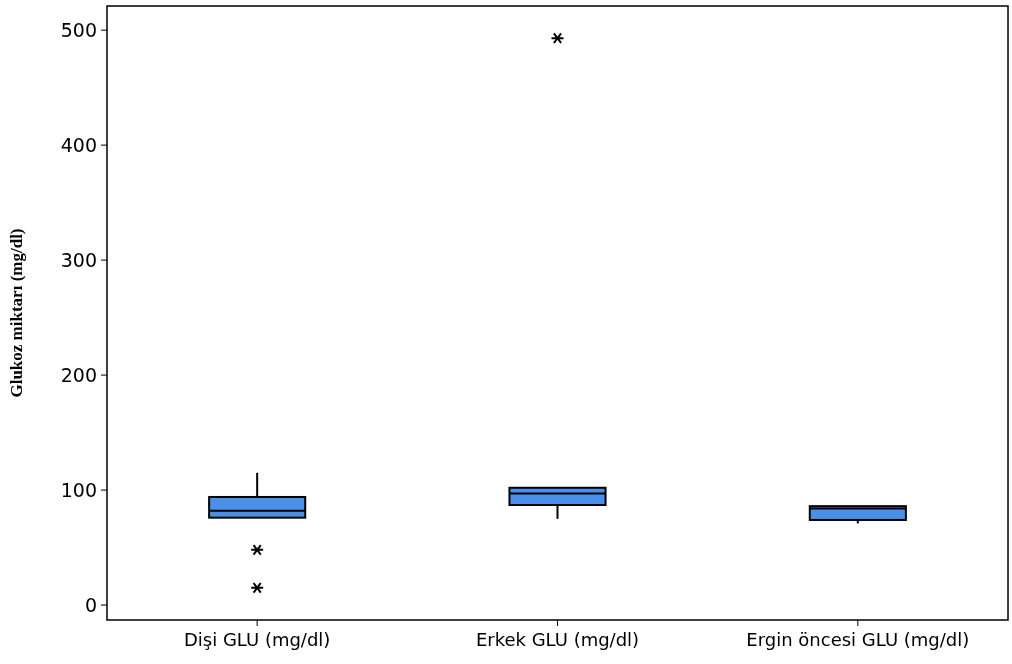  Describe the element at coordinates (257, 639) in the screenshot. I see `x-tick-label: Dişi GLU (mg/dl)` at that location.